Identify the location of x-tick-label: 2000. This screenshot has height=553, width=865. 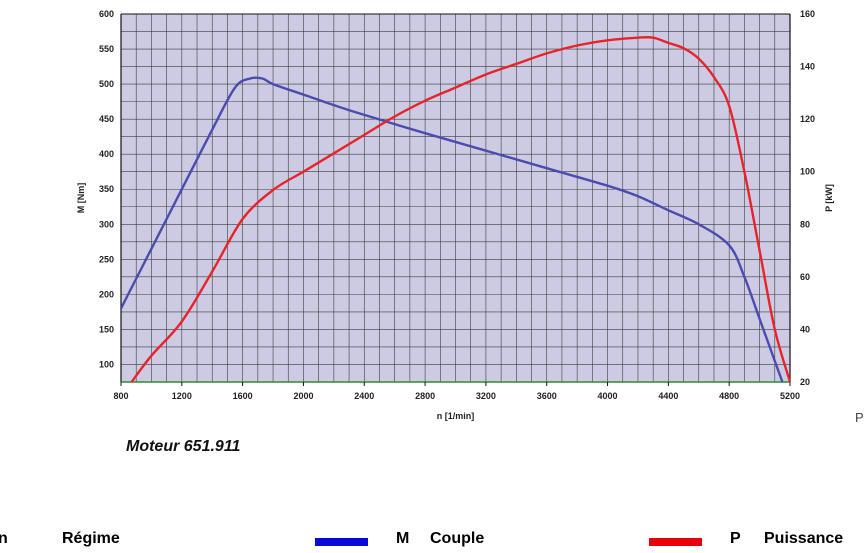
(303, 396).